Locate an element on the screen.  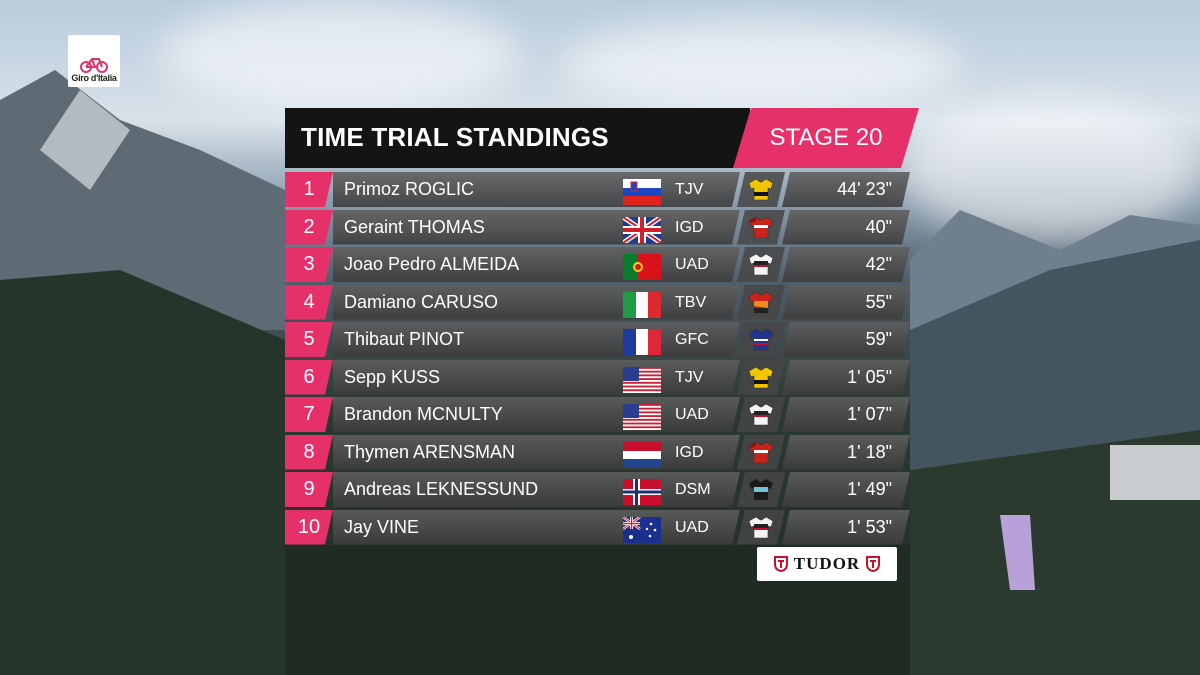
flag-icon-por is located at coordinates (642, 267).